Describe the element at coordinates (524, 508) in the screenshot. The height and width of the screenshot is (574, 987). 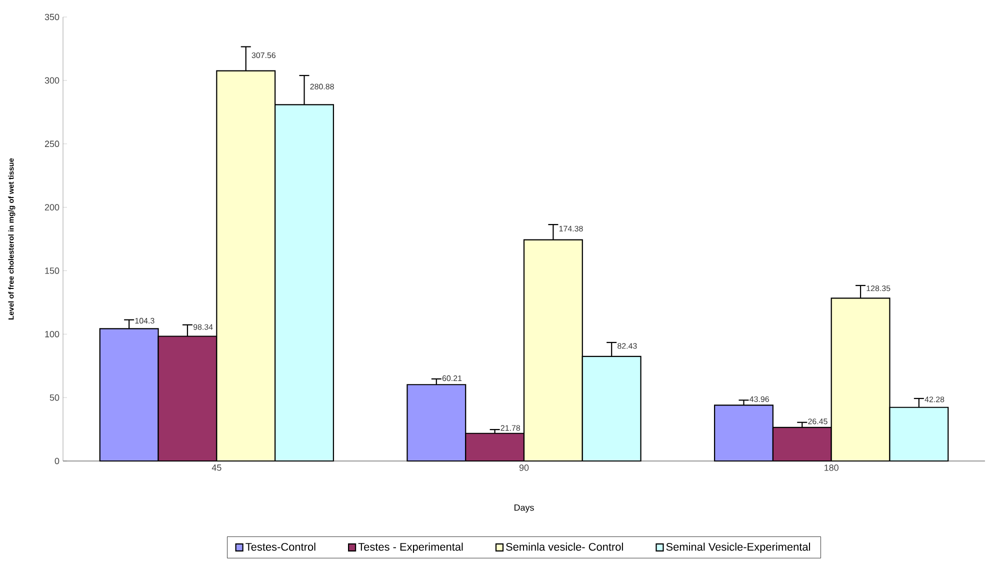
I see `x-axis-title: Days` at that location.